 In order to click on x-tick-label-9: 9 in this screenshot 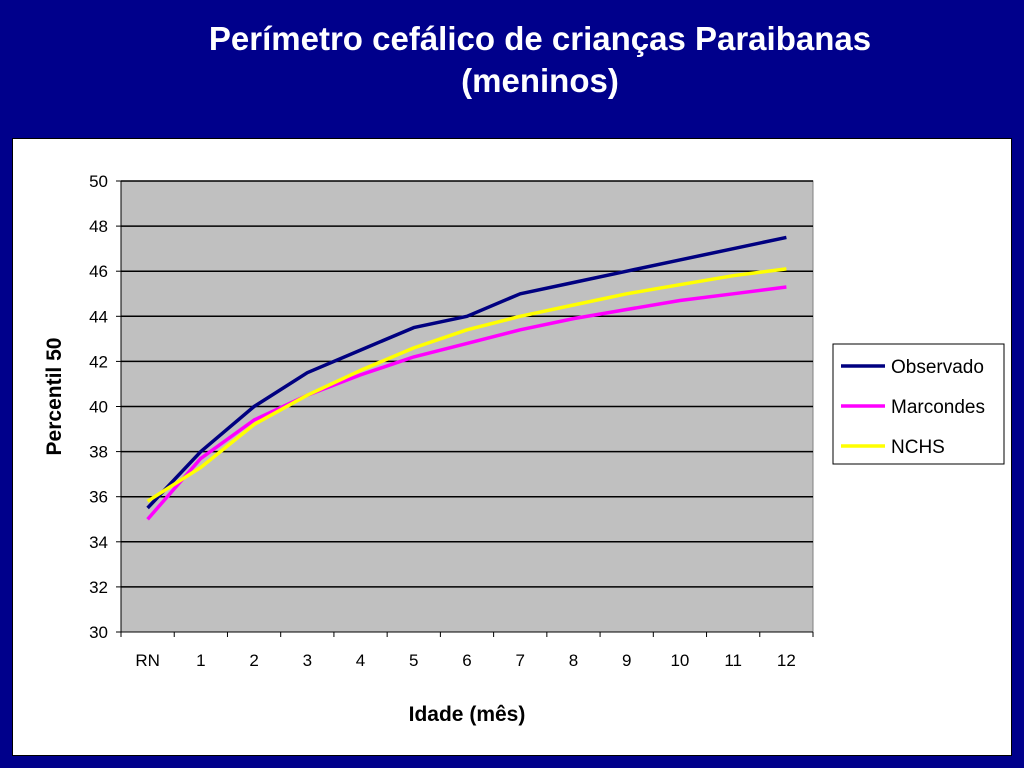, I will do `click(626, 660)`.